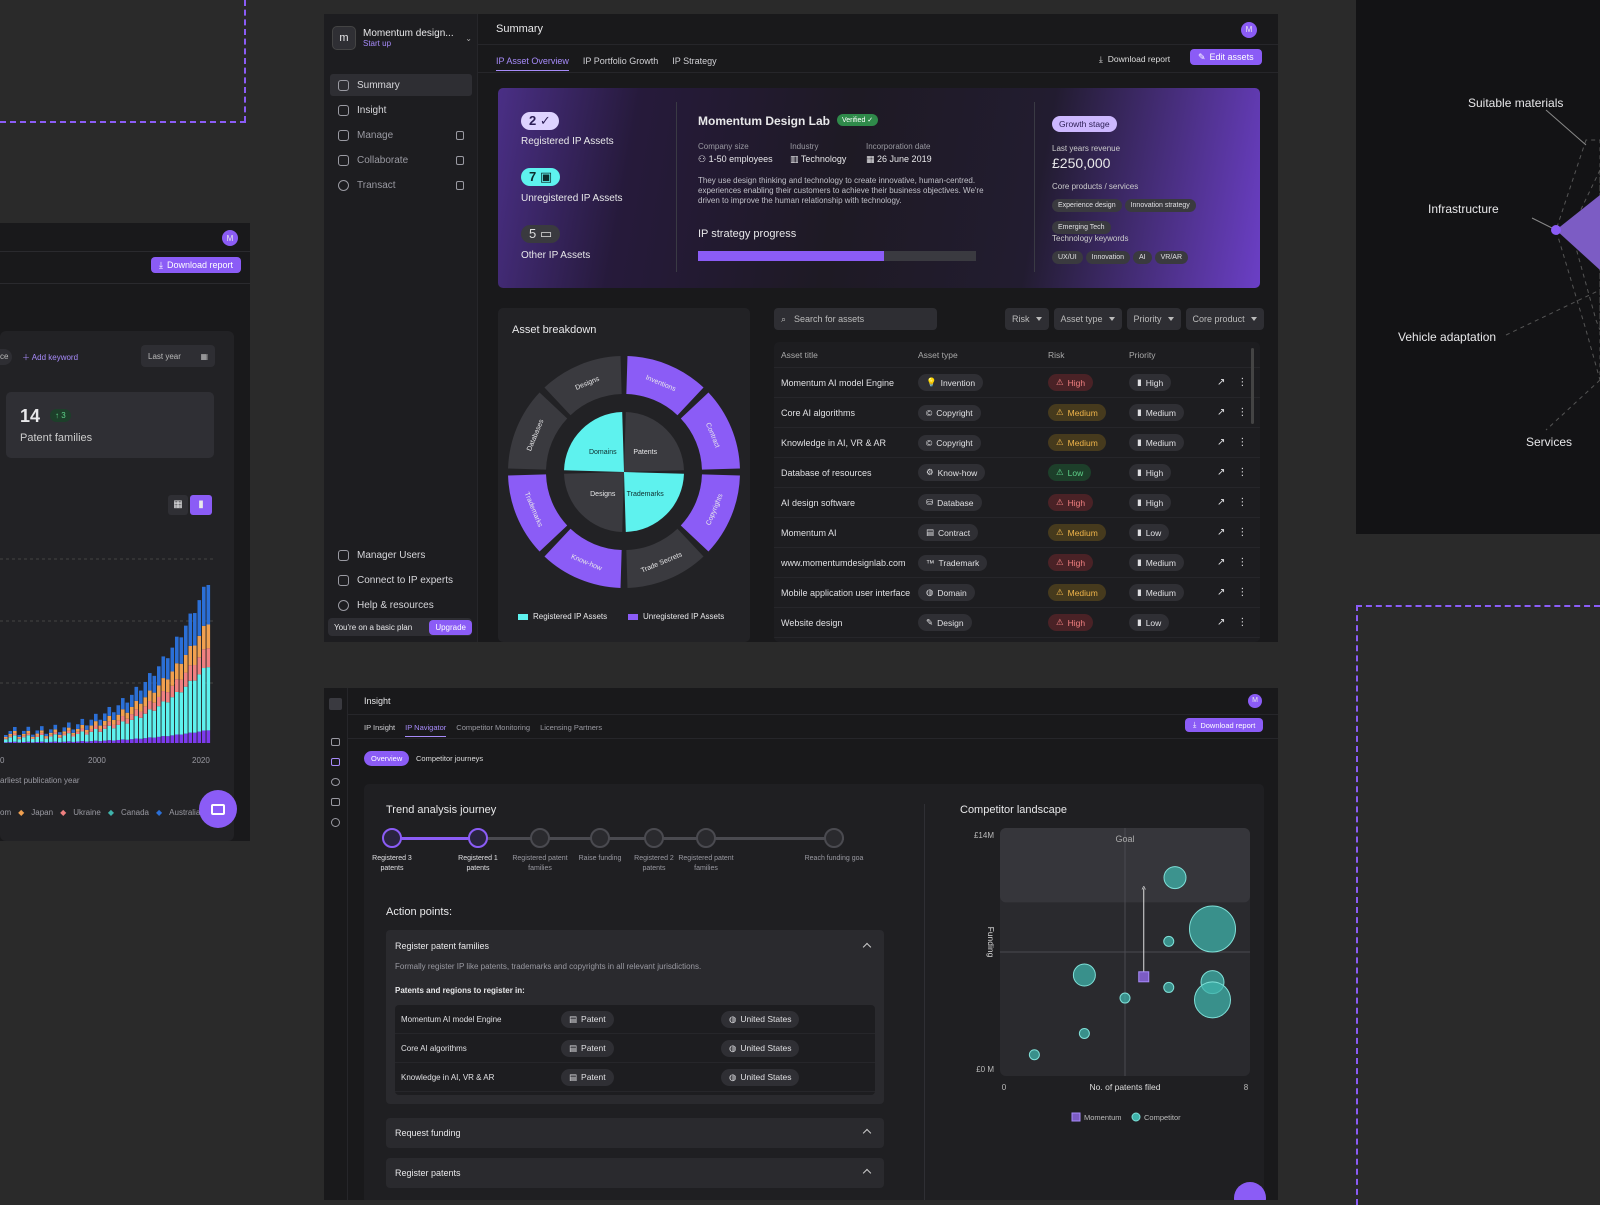 Image resolution: width=1600 pixels, height=1205 pixels. I want to click on chart-view-button: ▮, so click(201, 505).